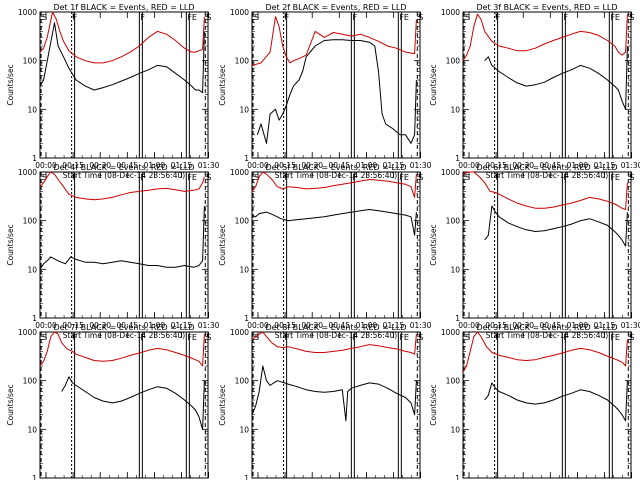 Image resolution: width=640 pixels, height=480 pixels. I want to click on panel-title: Det 4f BLACK = Events, RED = LLD, so click(123, 167).